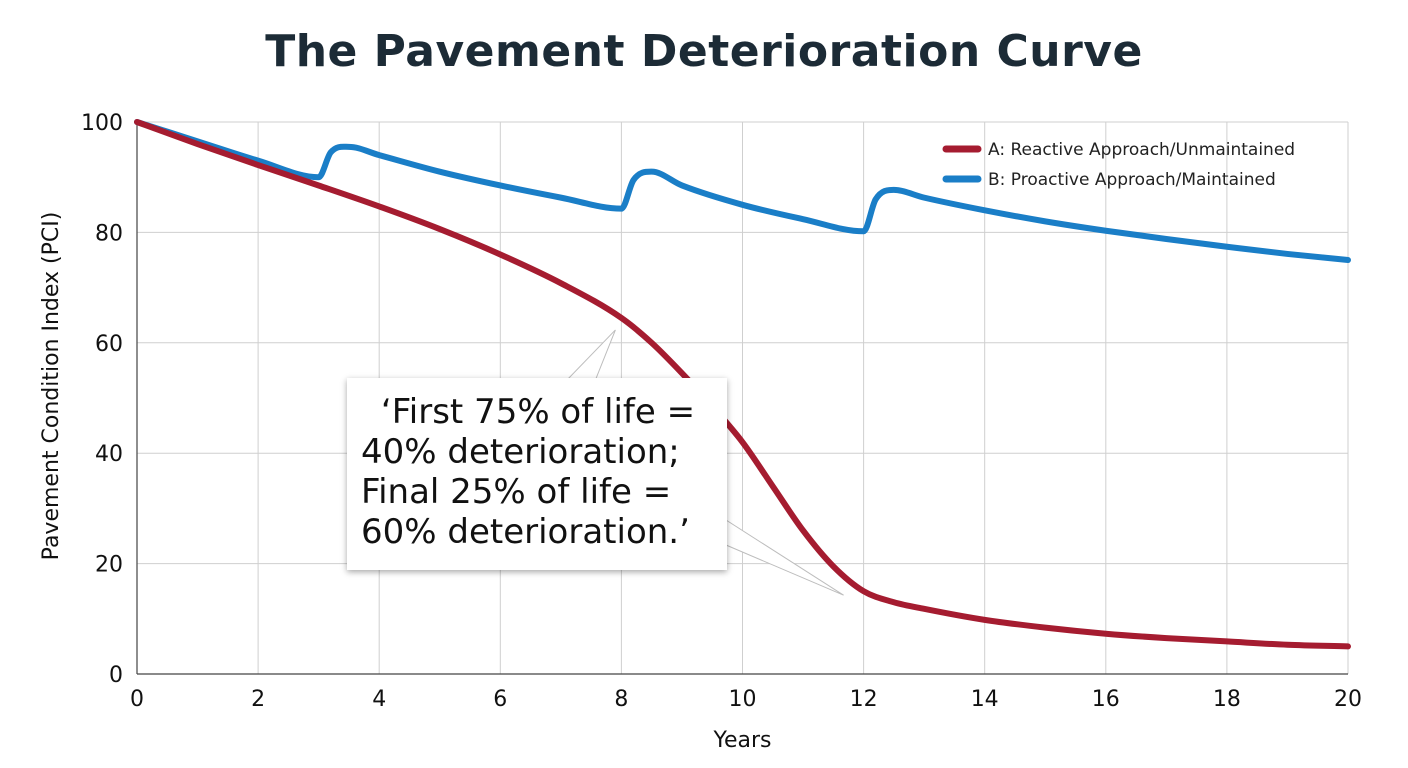  I want to click on y-tick-label: 0, so click(116, 675).